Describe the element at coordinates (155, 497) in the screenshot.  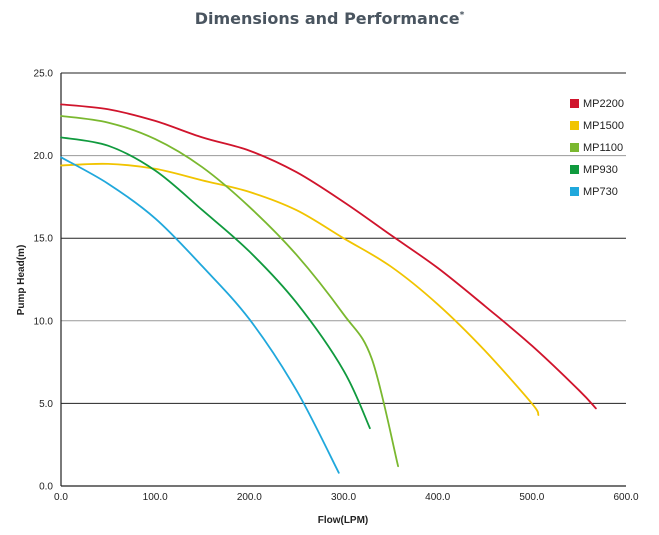
I see `x-tick-label-1: 100.0` at that location.